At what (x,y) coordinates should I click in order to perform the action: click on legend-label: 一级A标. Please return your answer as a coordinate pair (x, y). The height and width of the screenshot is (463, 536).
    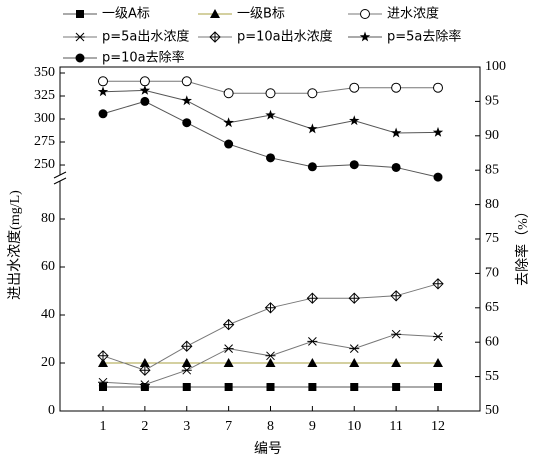
    Looking at the image, I should click on (126, 14).